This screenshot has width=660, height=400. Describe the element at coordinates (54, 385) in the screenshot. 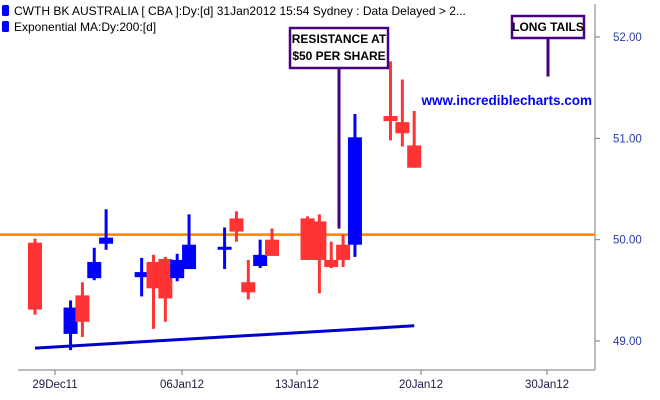

I see `x-tick-label: 29Dec11` at that location.